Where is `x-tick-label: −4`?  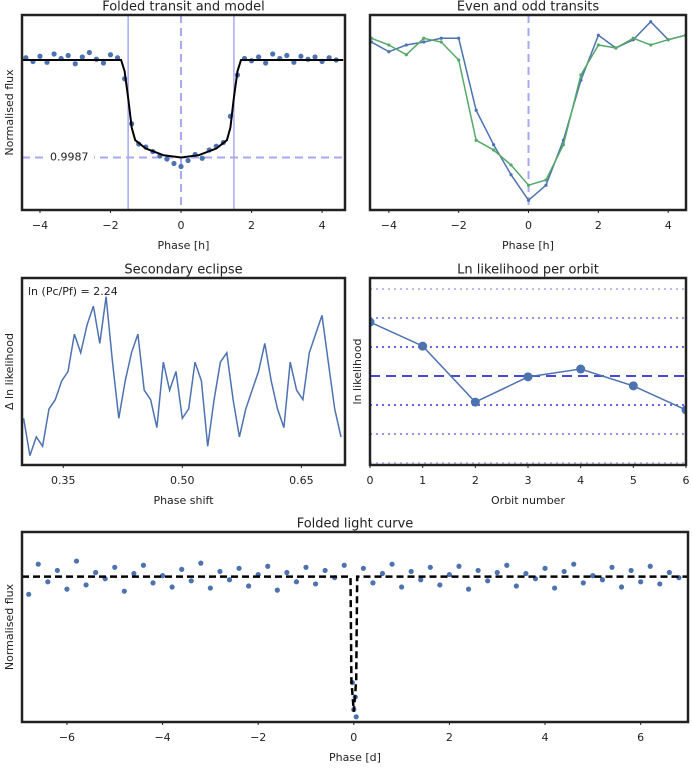
x-tick-label: −4 is located at coordinates (162, 737).